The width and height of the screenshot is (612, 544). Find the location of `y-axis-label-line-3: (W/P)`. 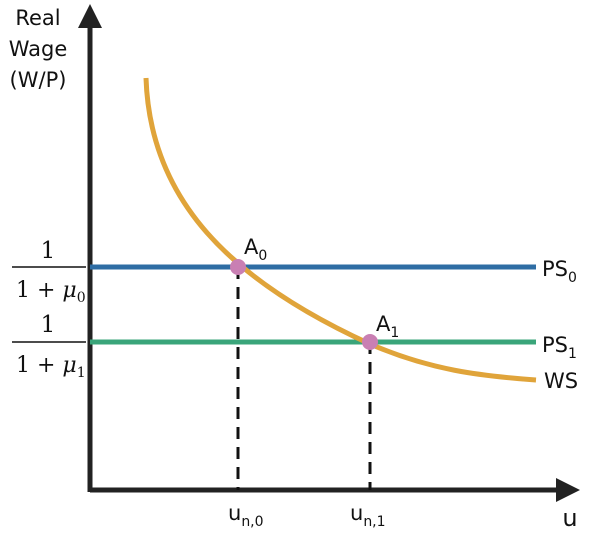

y-axis-label-line-3: (W/P) is located at coordinates (38, 80).